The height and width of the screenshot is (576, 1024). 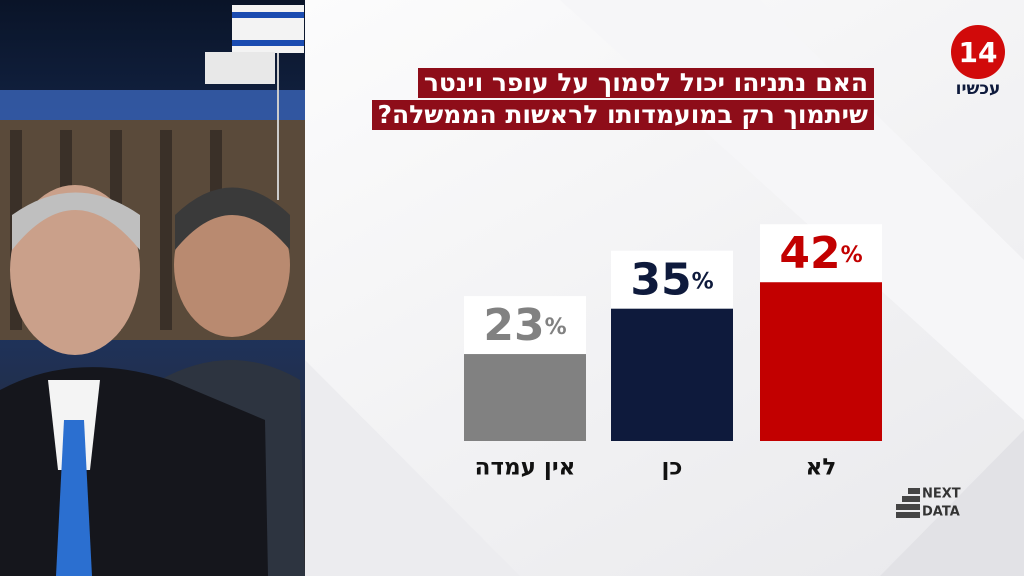 I want to click on logo-number: 14, so click(x=978, y=52).